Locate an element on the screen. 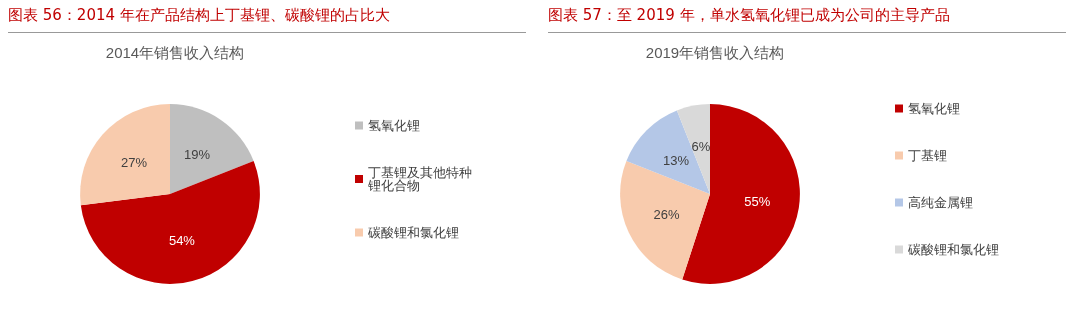  data-label: 26% is located at coordinates (667, 214).